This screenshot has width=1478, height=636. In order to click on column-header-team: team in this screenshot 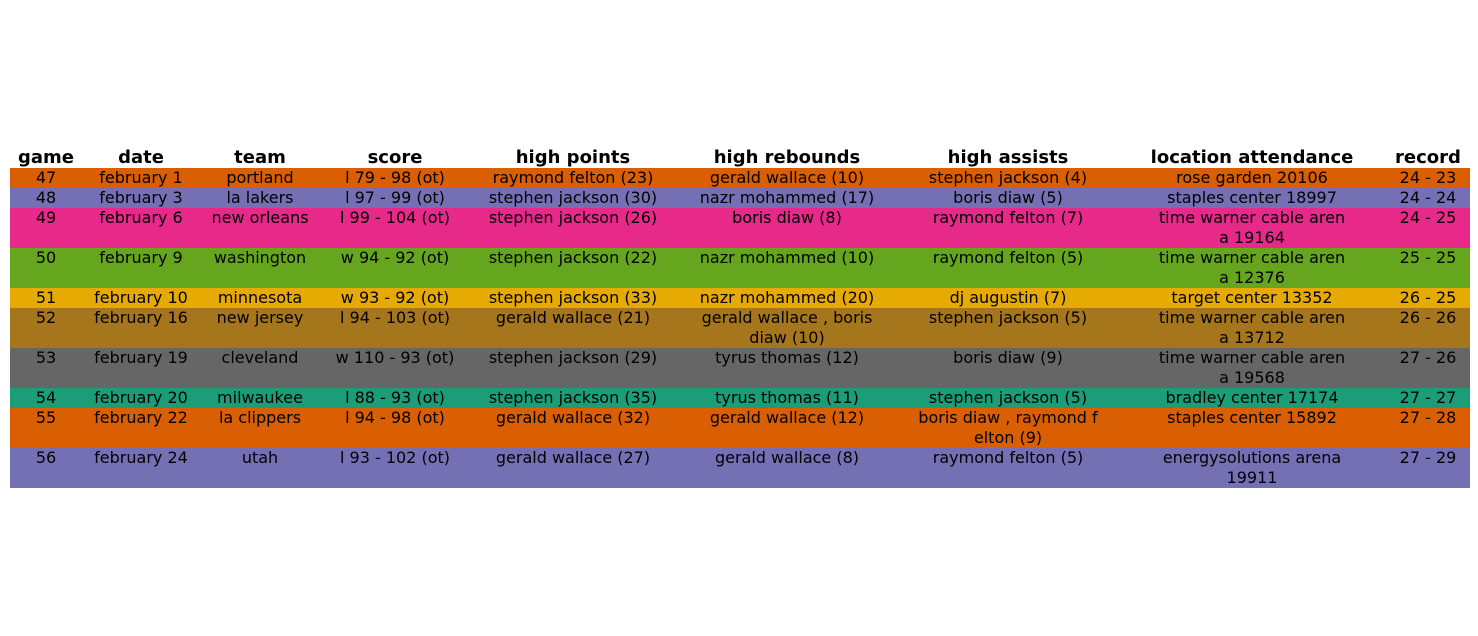, I will do `click(260, 157)`.